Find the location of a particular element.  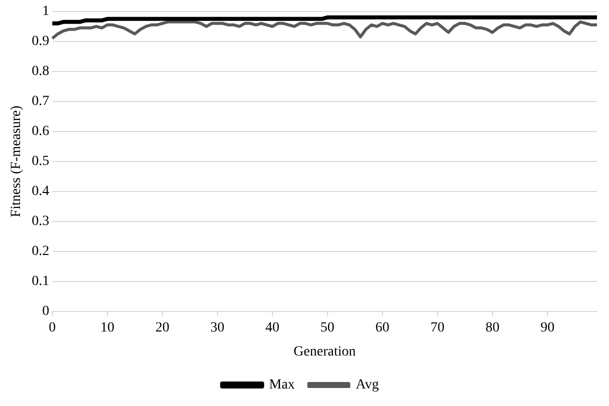

y-axis-title: Fitness (F-measure) is located at coordinates (16, 161).